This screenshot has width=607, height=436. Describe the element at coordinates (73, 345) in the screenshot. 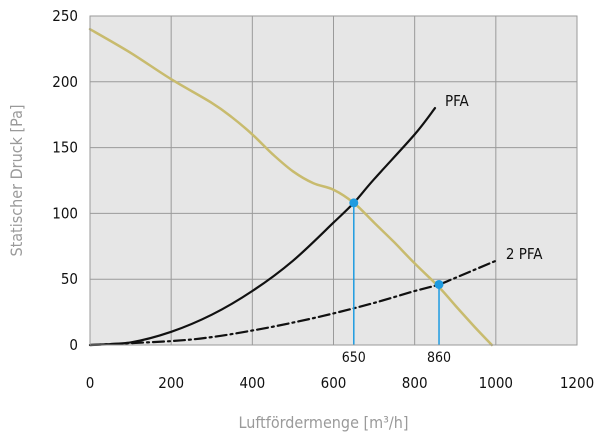

I see `y-tick-label: 0` at that location.